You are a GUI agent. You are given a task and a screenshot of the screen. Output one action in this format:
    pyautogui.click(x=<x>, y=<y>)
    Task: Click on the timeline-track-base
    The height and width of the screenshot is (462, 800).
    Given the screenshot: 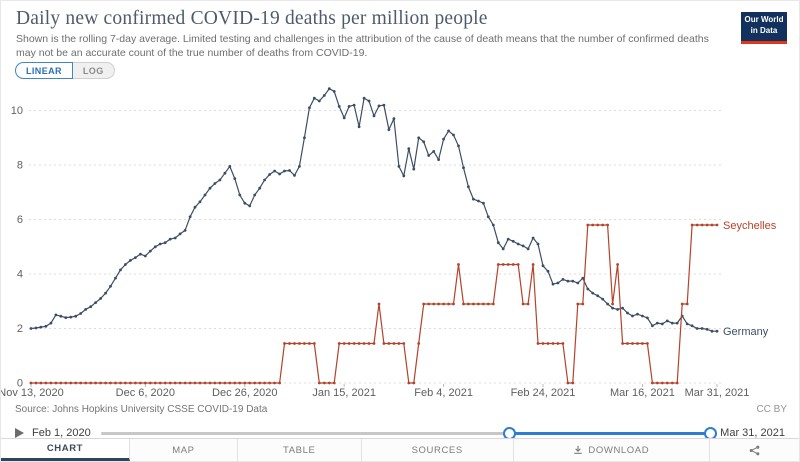 What is the action you would take?
    pyautogui.click(x=405, y=433)
    